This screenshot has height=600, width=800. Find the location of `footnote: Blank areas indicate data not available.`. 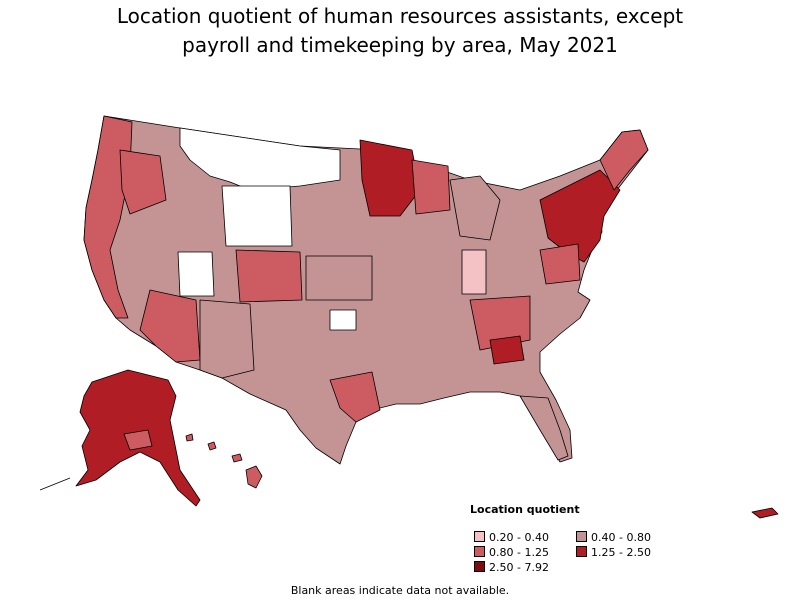

footnote: Blank areas indicate data not available. is located at coordinates (400, 590).